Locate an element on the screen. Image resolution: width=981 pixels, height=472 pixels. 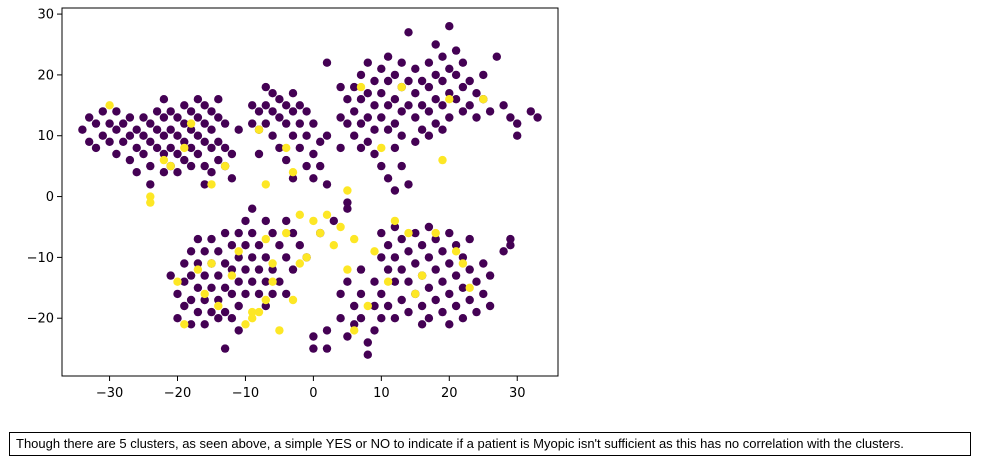
y-tick-label: −20 is located at coordinates (40, 319).